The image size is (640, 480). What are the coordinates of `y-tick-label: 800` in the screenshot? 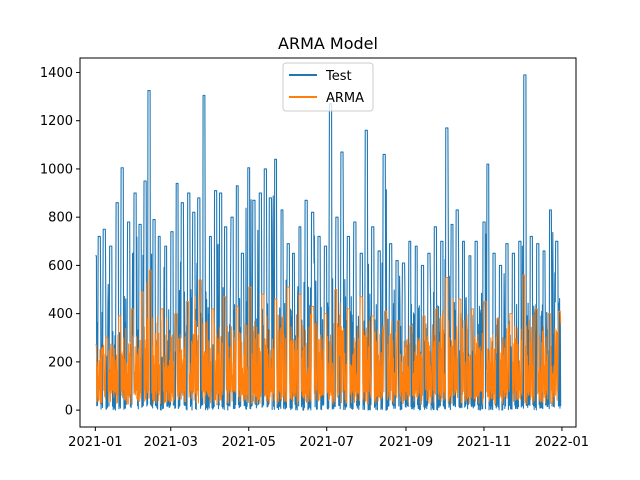 It's located at (60, 218).